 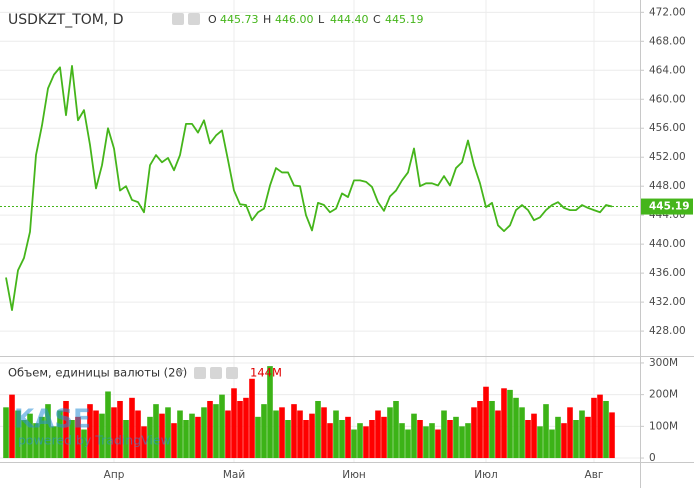 I want to click on y-tick-label: 428.00, so click(x=667, y=331).